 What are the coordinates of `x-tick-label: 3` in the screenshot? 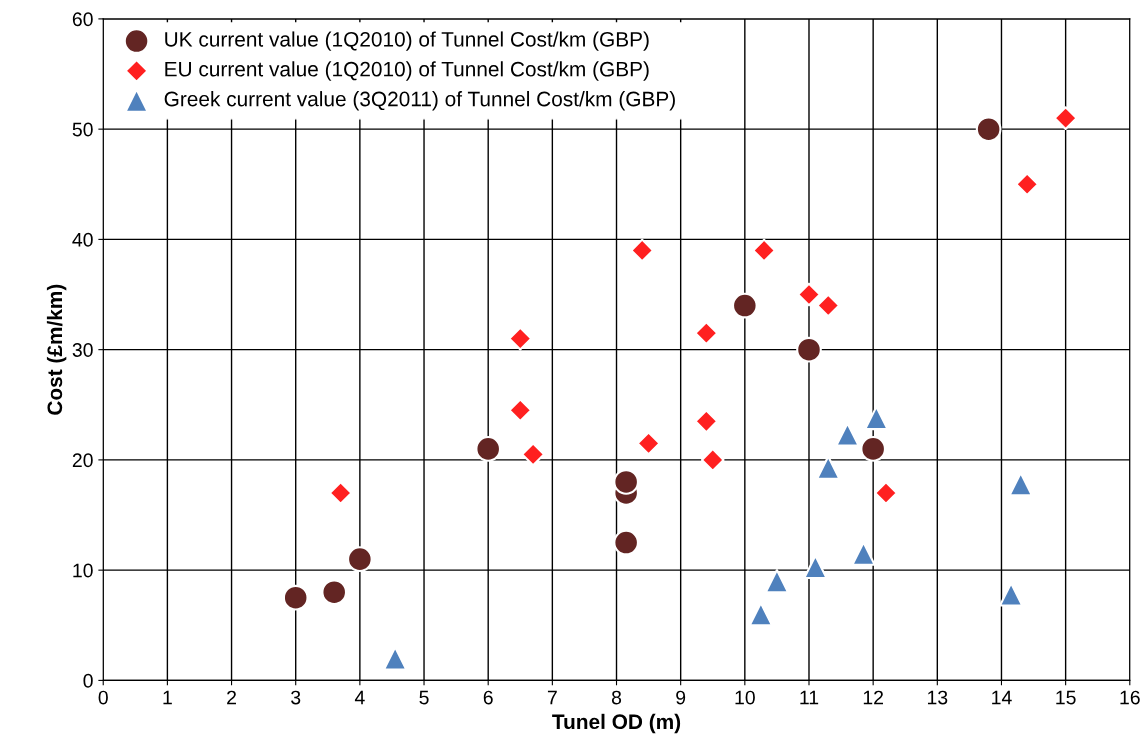 It's located at (296, 697).